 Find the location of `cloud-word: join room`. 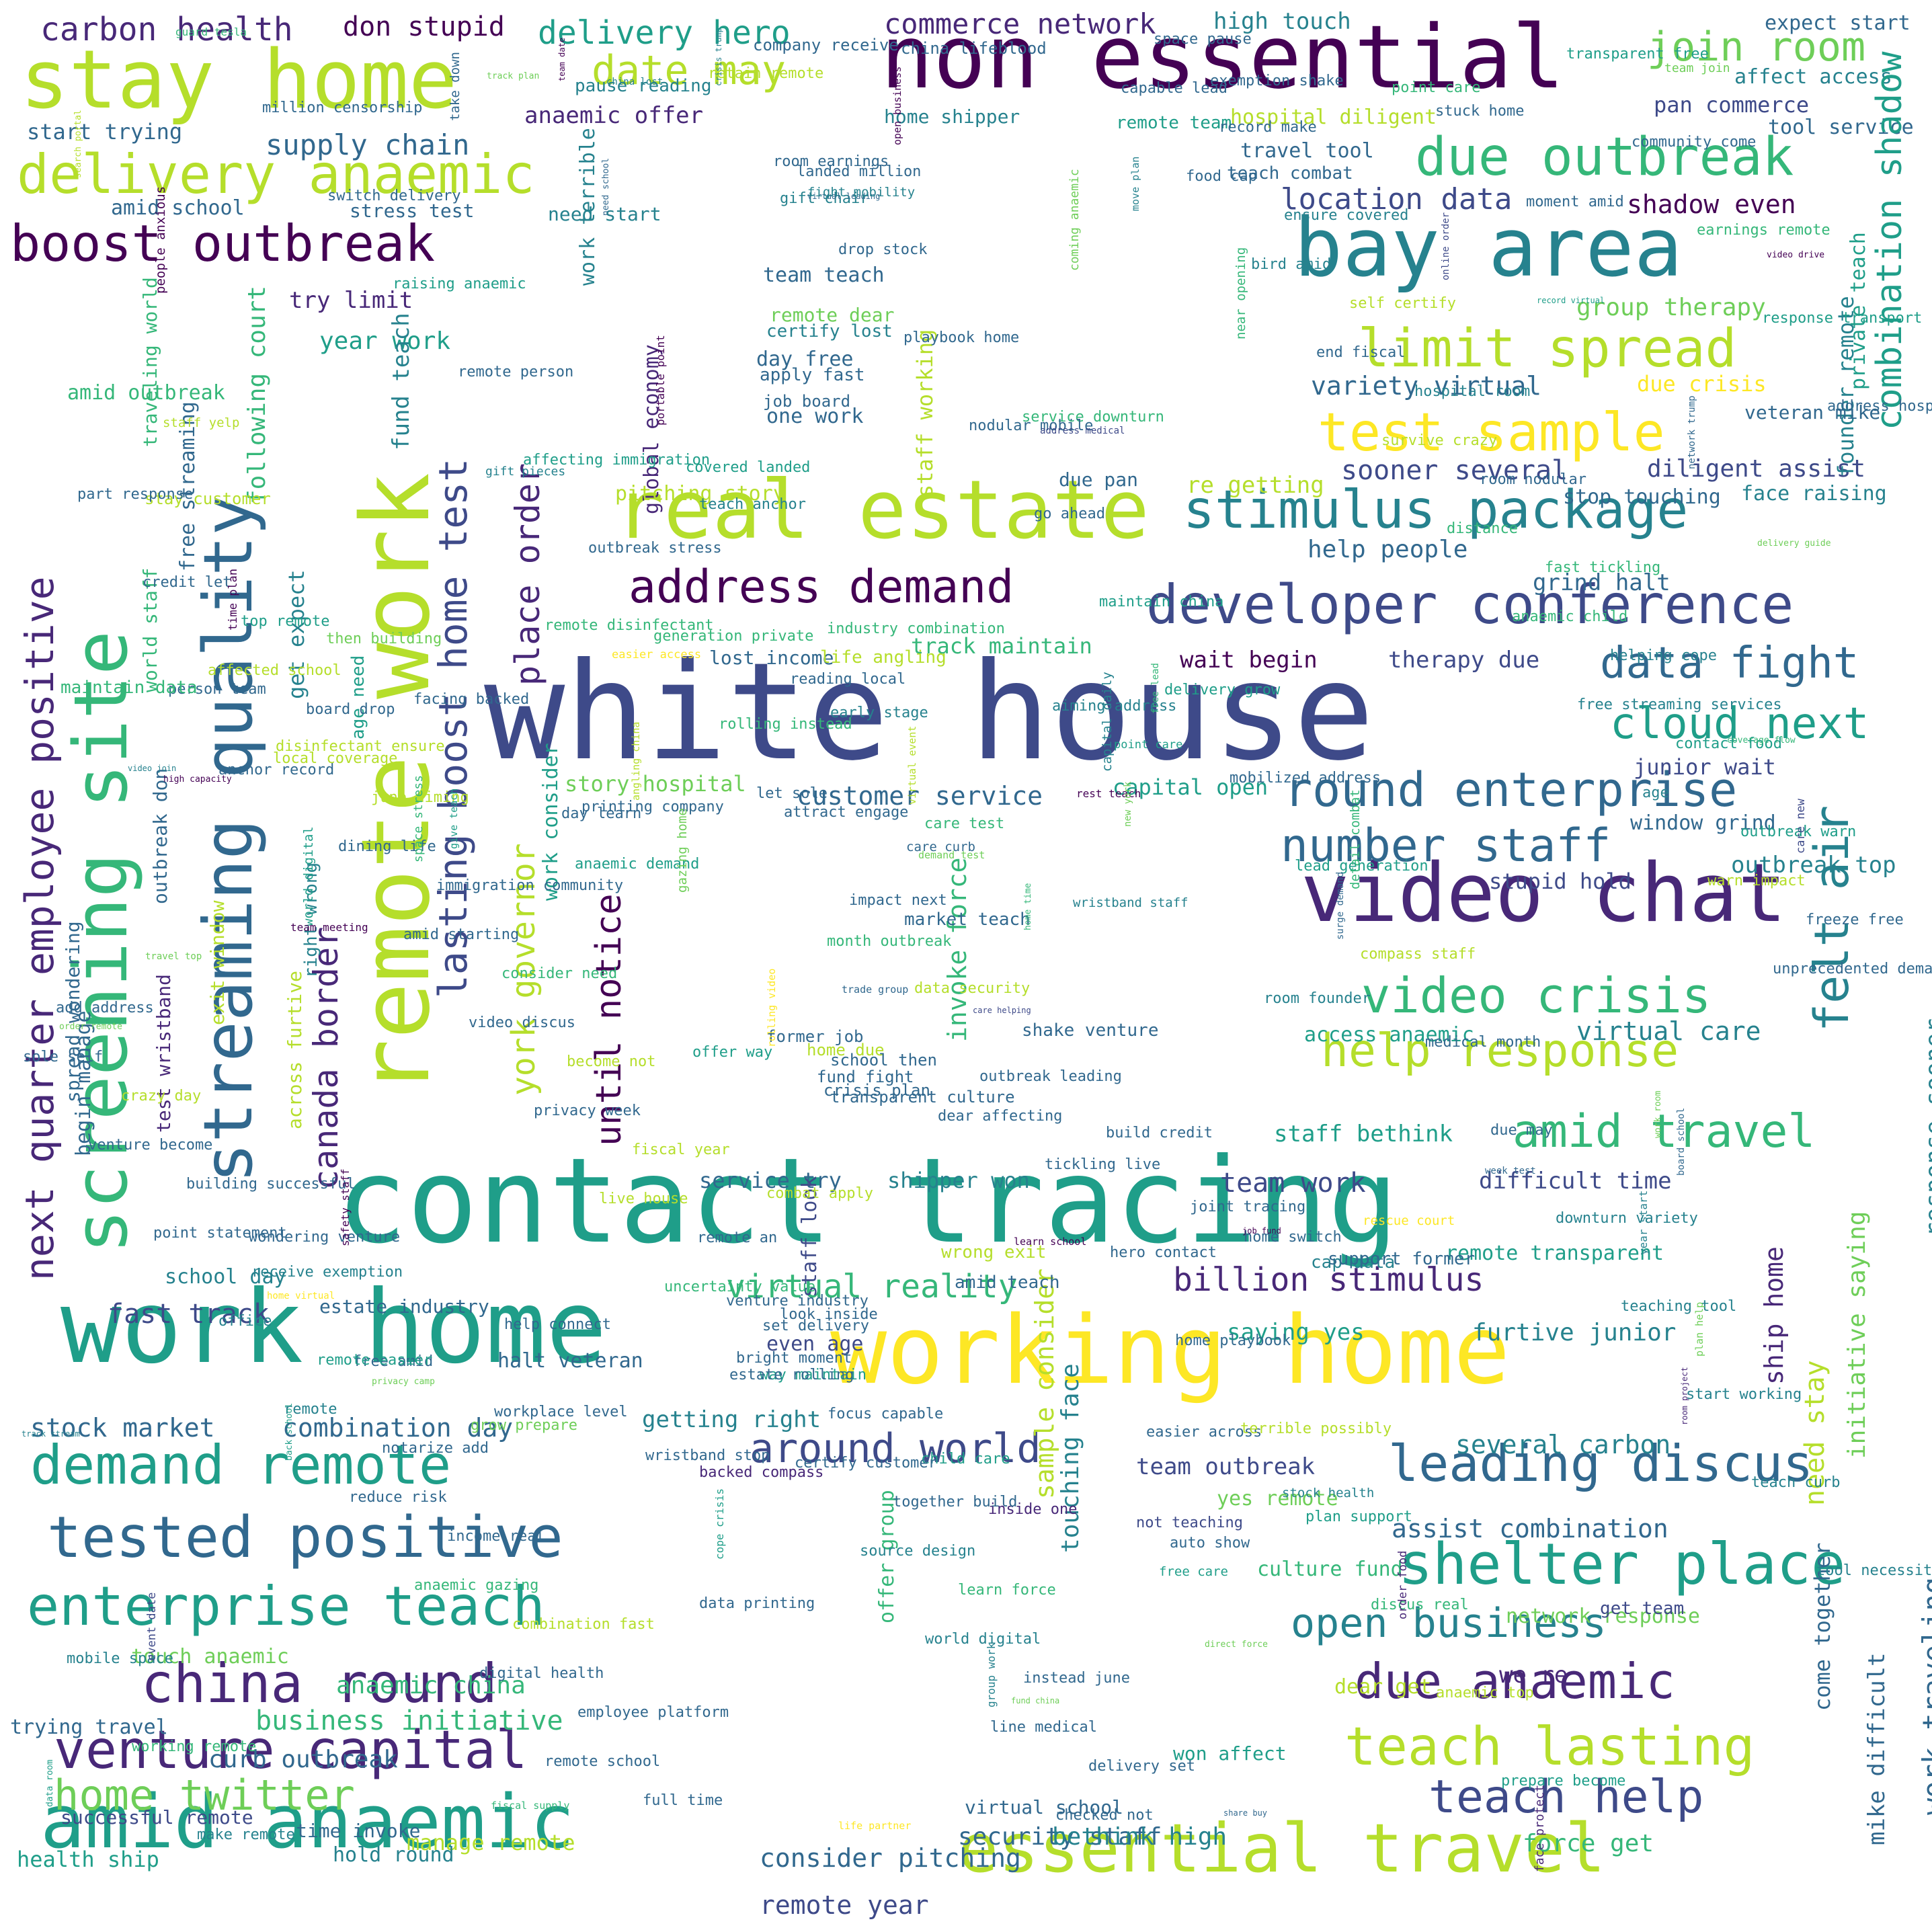

cloud-word: join room is located at coordinates (1756, 47).